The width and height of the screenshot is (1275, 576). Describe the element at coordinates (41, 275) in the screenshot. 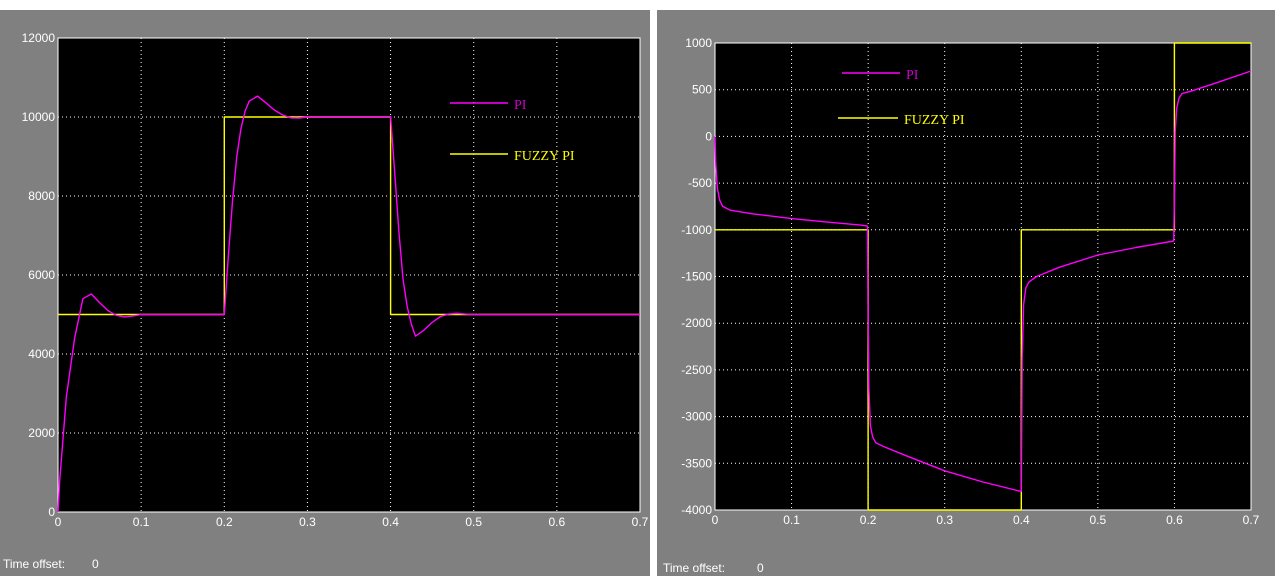

I see `y-tick-label-left: 6000` at that location.